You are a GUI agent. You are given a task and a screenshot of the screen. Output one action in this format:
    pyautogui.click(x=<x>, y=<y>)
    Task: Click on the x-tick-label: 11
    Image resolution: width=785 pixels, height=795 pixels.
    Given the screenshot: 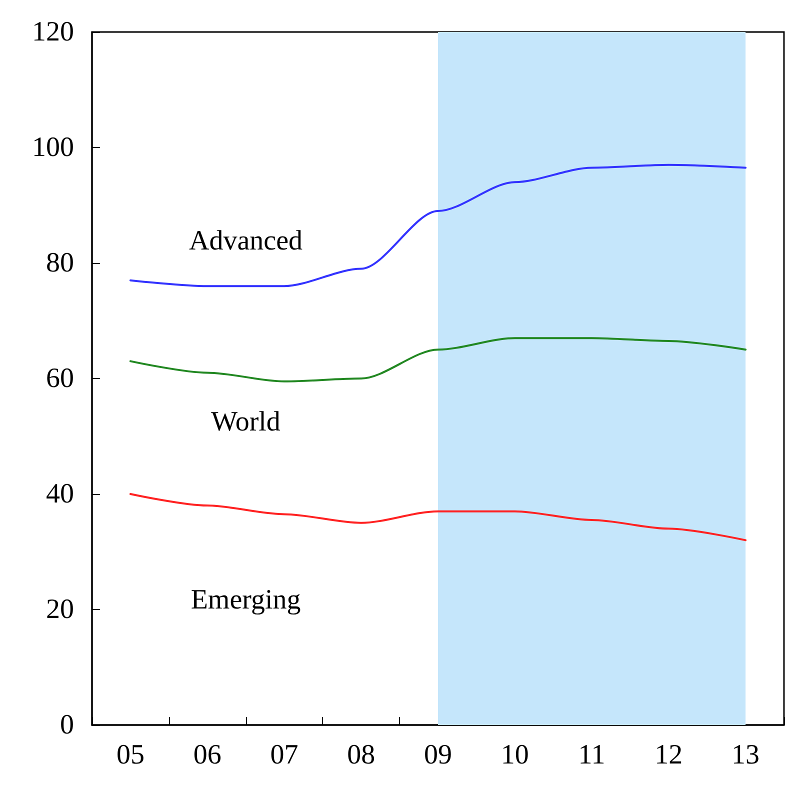 What is the action you would take?
    pyautogui.click(x=592, y=755)
    